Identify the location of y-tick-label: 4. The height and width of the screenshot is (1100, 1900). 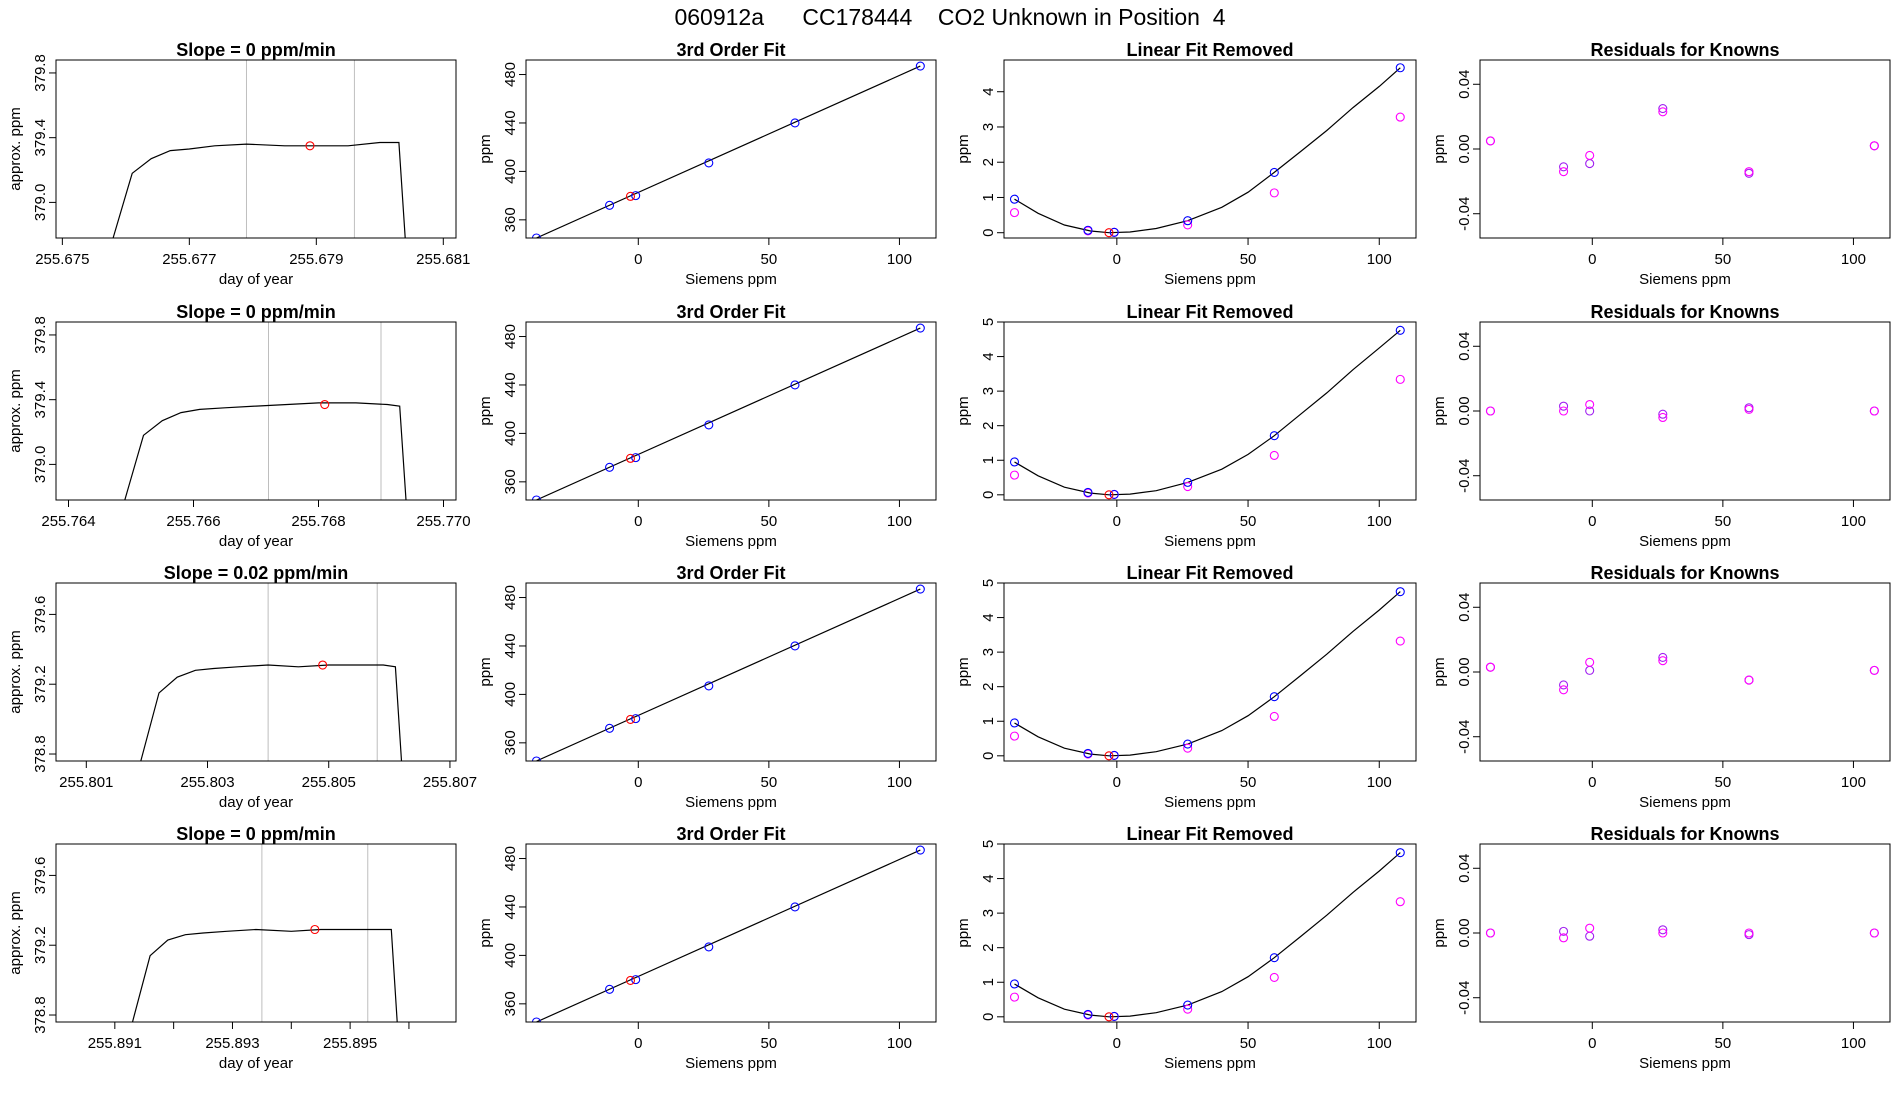
(988, 617).